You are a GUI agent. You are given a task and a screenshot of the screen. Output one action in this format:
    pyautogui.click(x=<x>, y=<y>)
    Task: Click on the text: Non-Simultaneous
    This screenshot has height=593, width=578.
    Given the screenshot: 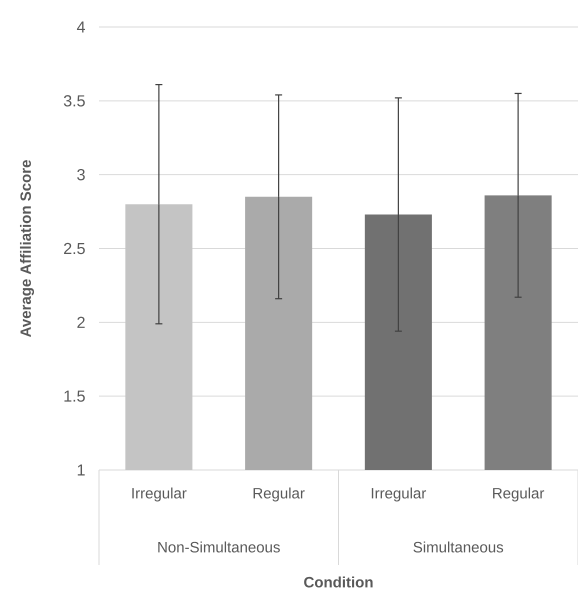 What is the action you would take?
    pyautogui.click(x=219, y=546)
    